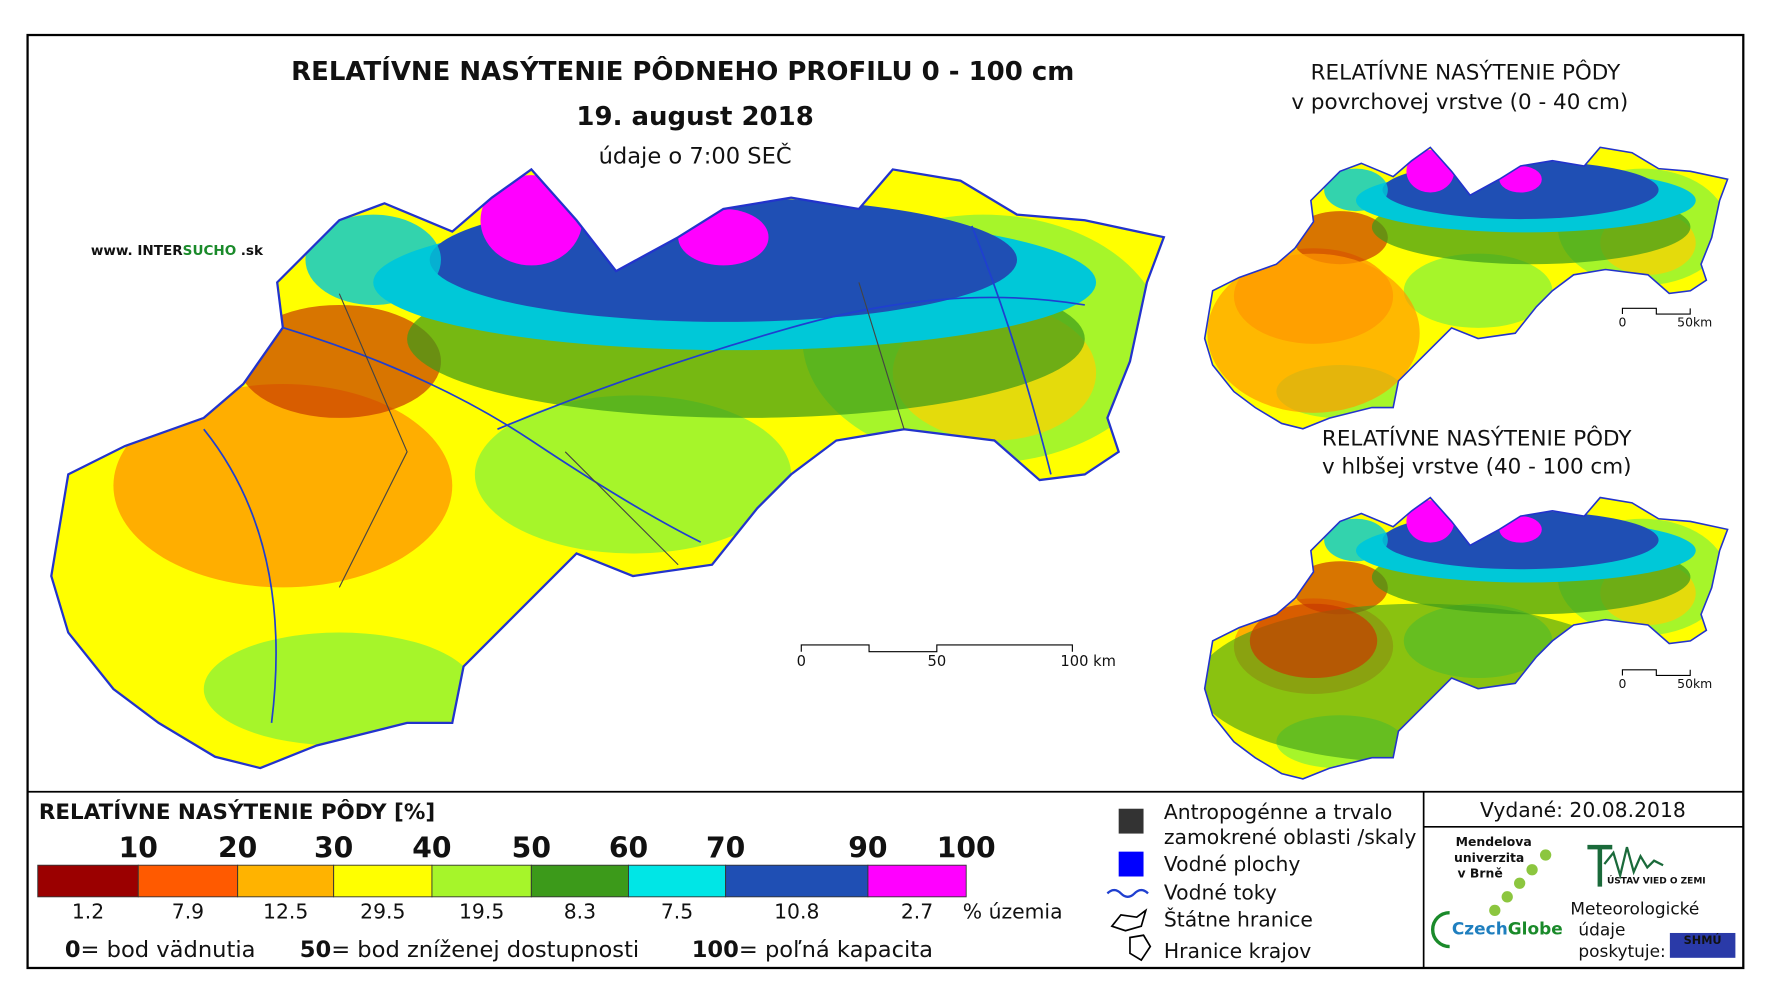  I want to click on scale-bar, so click(936, 648).